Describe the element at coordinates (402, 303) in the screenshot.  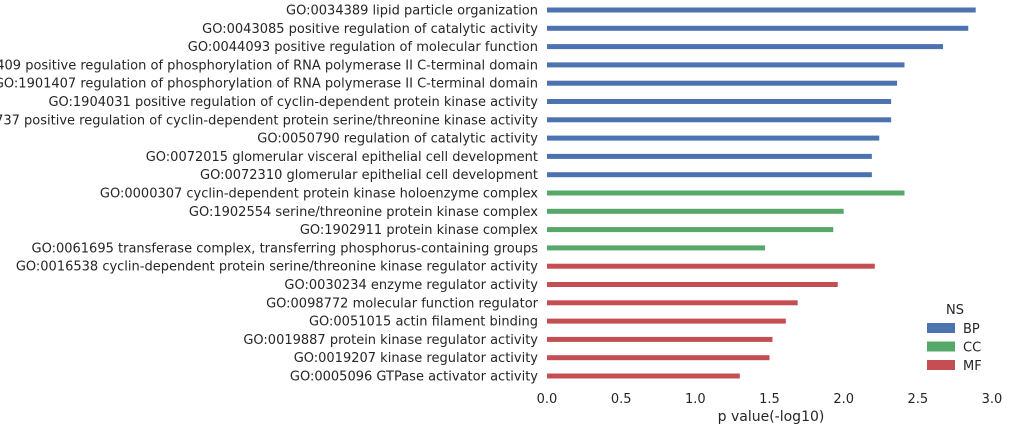
I see `category-label: GO:0098772 molecular function regulator` at that location.